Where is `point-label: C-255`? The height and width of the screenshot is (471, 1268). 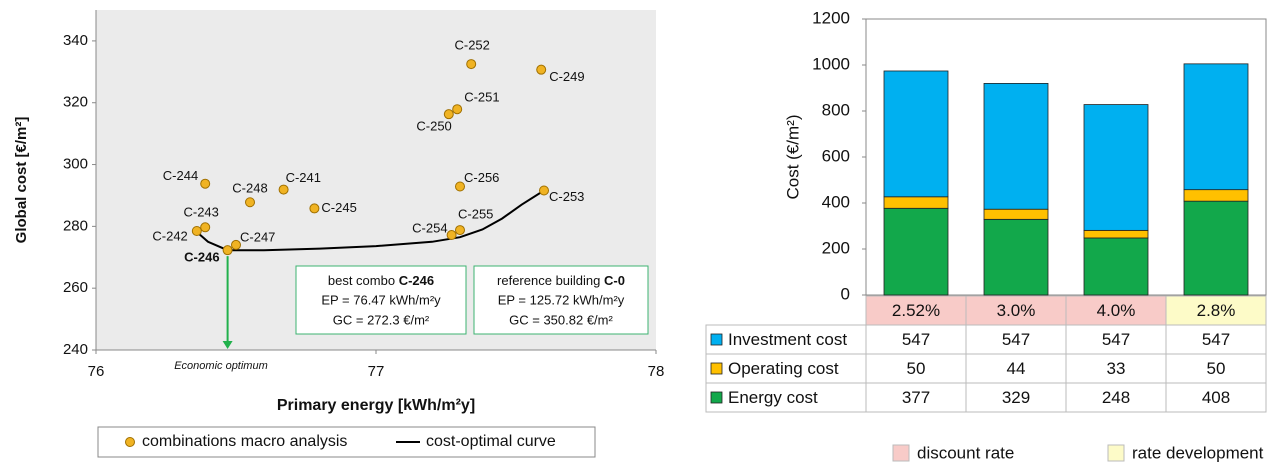
point-label: C-255 is located at coordinates (475, 214).